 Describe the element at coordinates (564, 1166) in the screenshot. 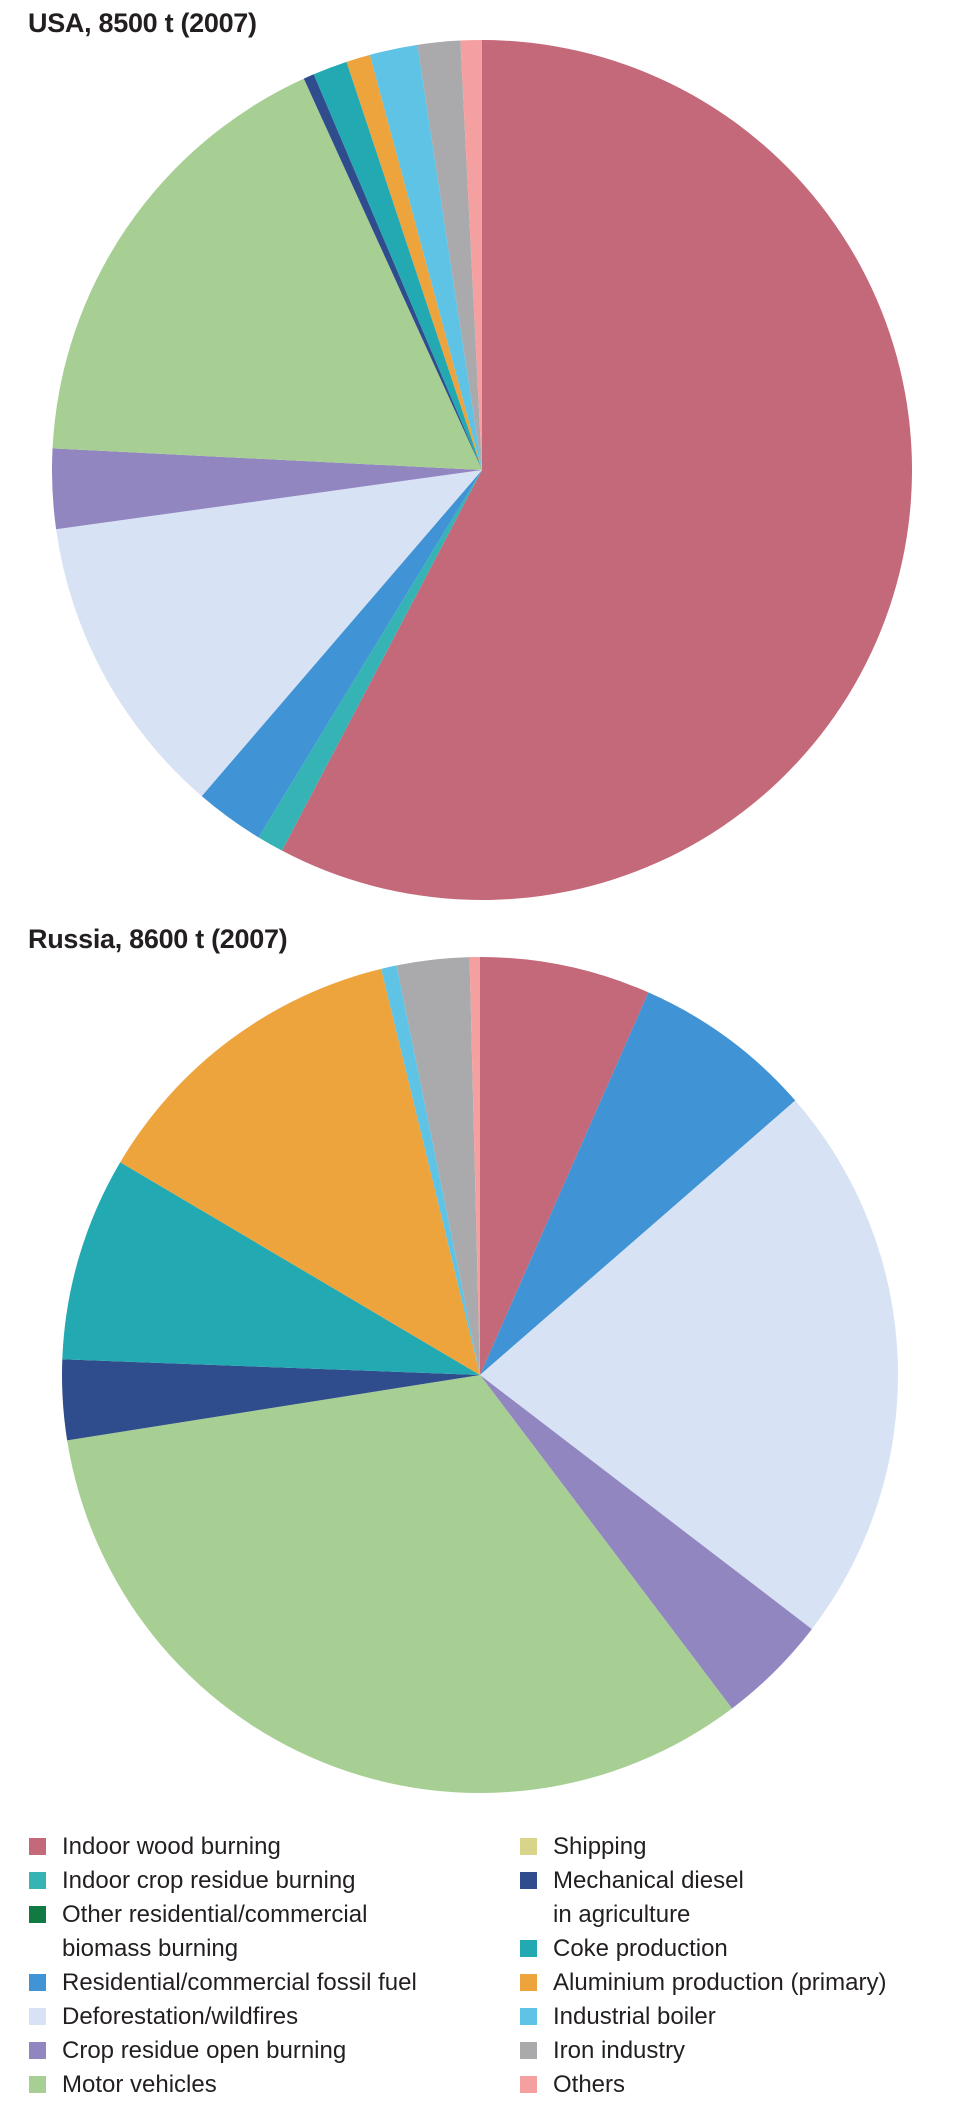

I see `pie-slice-indoor-wood-burning` at that location.